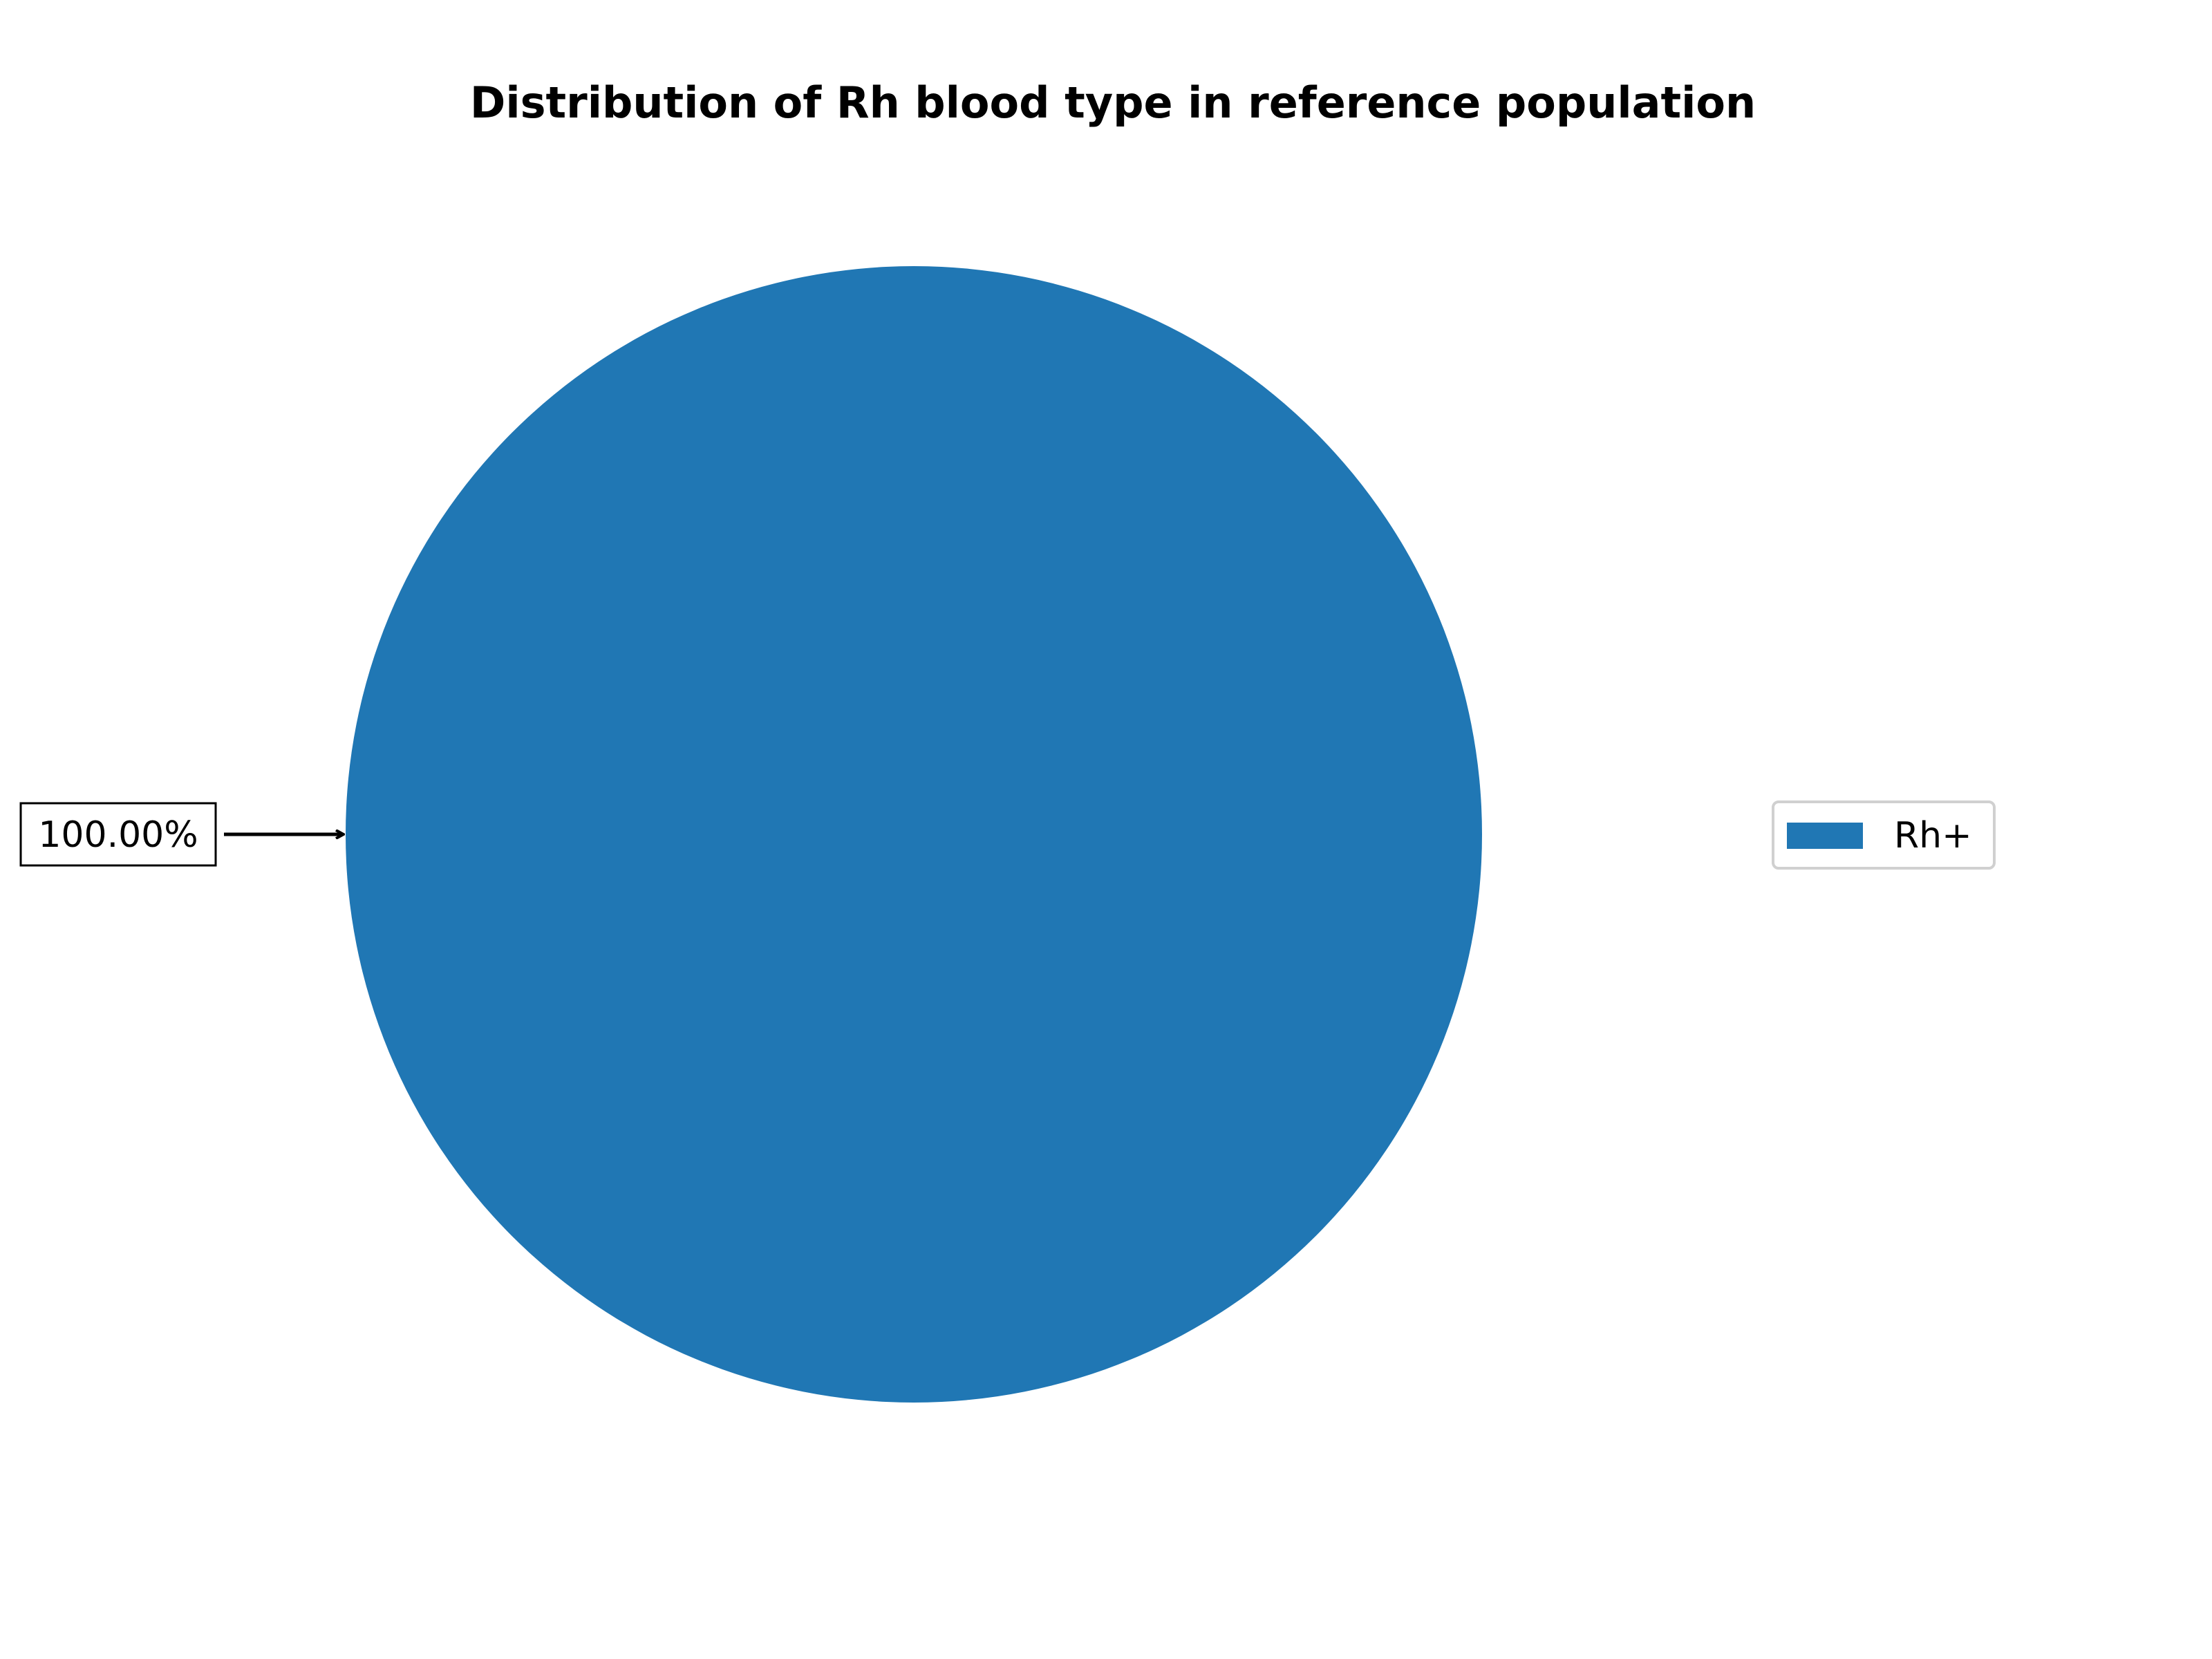  What do you see at coordinates (1933, 835) in the screenshot?
I see `legend-label: Rh+` at bounding box center [1933, 835].